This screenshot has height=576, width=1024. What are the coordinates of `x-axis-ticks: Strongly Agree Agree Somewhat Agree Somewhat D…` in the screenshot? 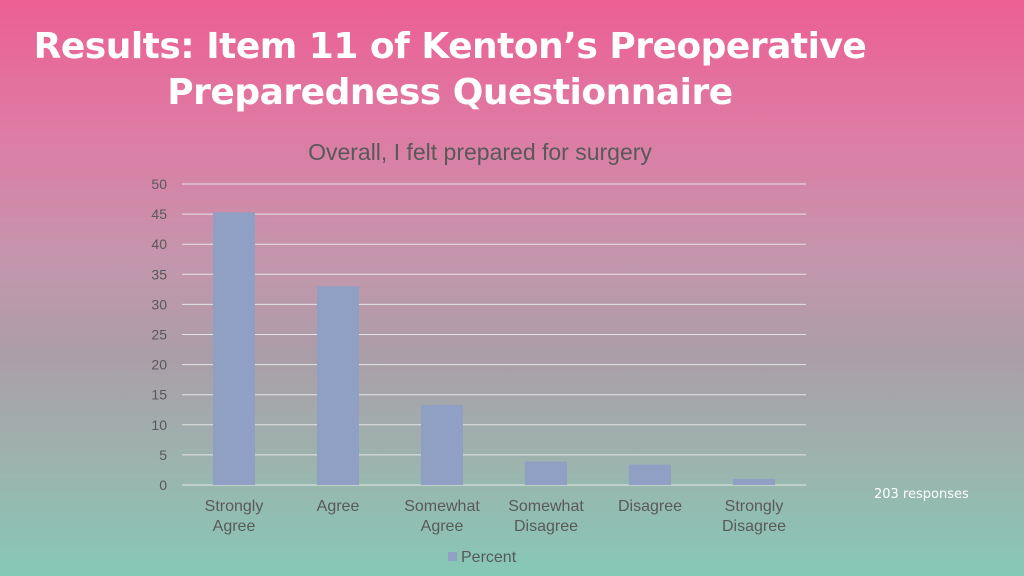 It's located at (495, 516).